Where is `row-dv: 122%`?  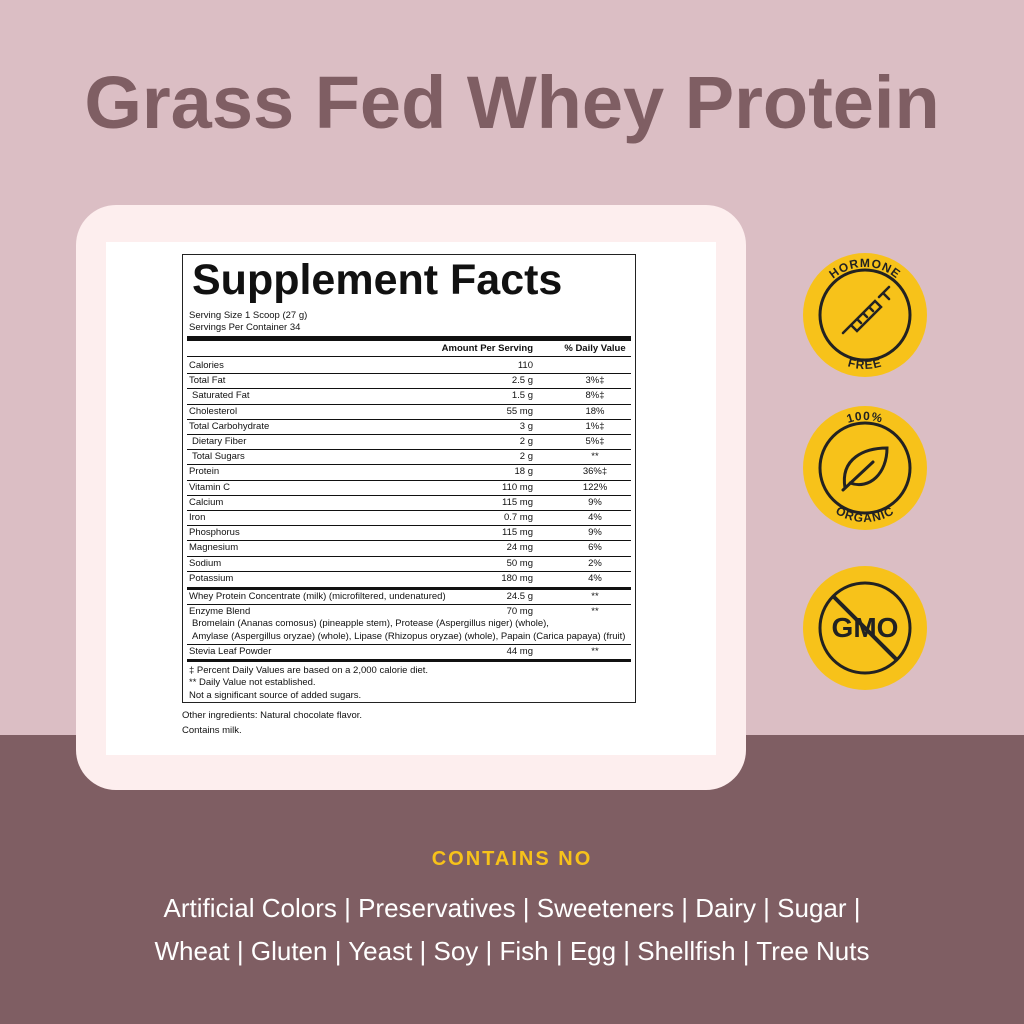 row-dv: 122% is located at coordinates (595, 487).